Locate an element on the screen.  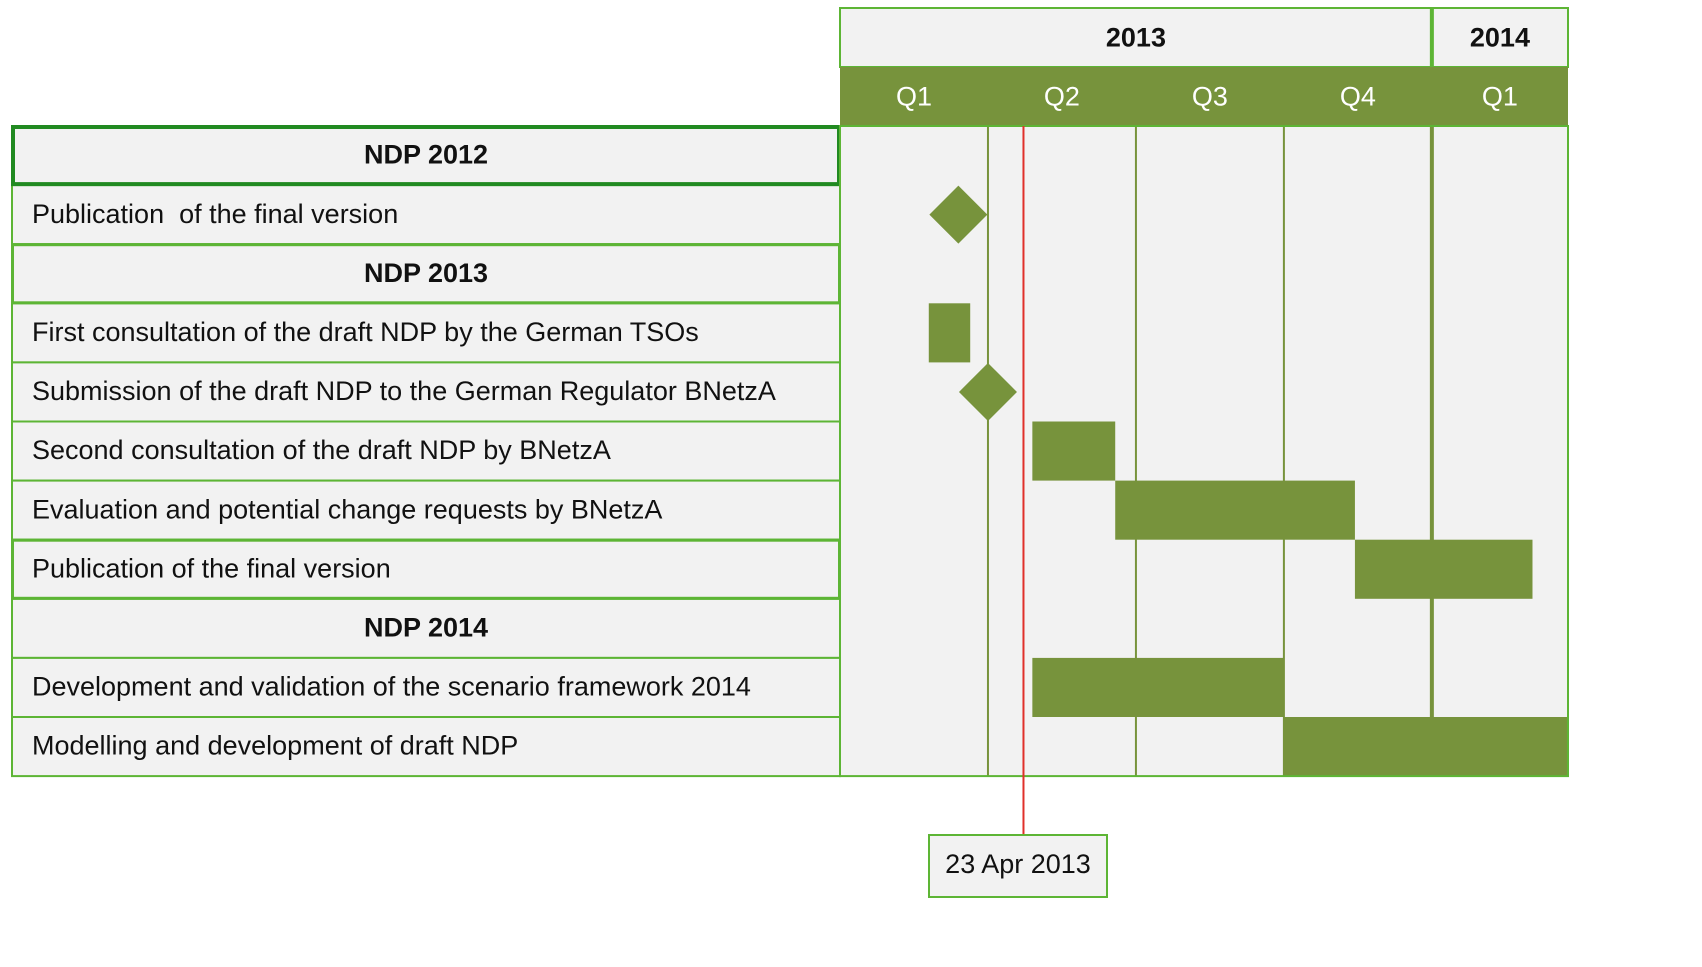
quarter-header-bg is located at coordinates (1204, 96).